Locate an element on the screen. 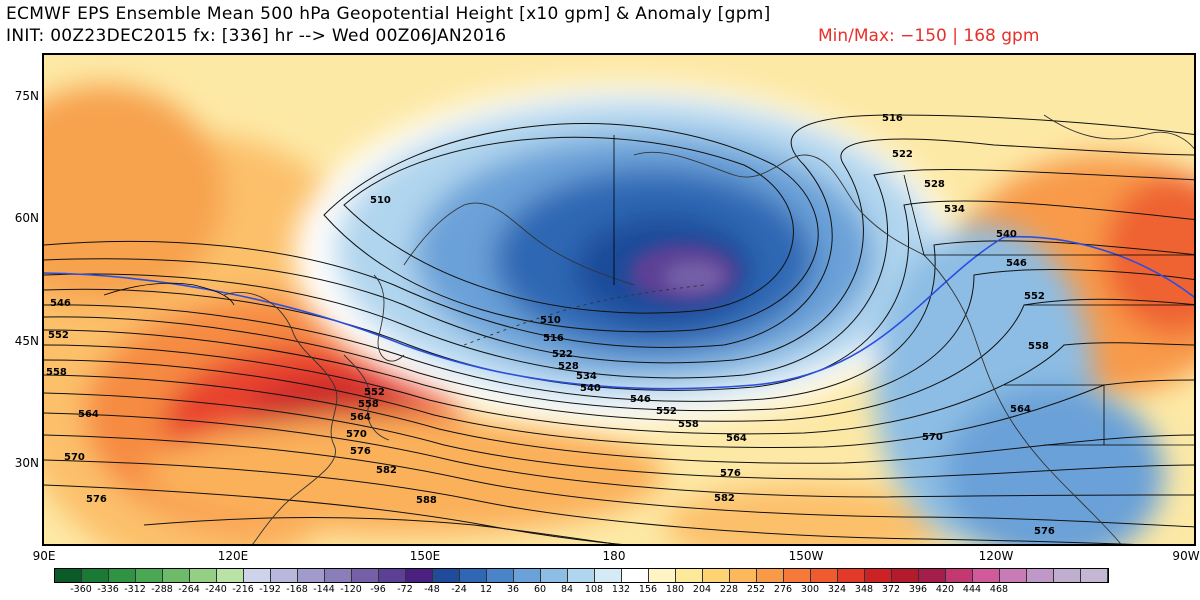 This screenshot has width=1200, height=600. colorbar-tick-label: -120 is located at coordinates (351, 589).